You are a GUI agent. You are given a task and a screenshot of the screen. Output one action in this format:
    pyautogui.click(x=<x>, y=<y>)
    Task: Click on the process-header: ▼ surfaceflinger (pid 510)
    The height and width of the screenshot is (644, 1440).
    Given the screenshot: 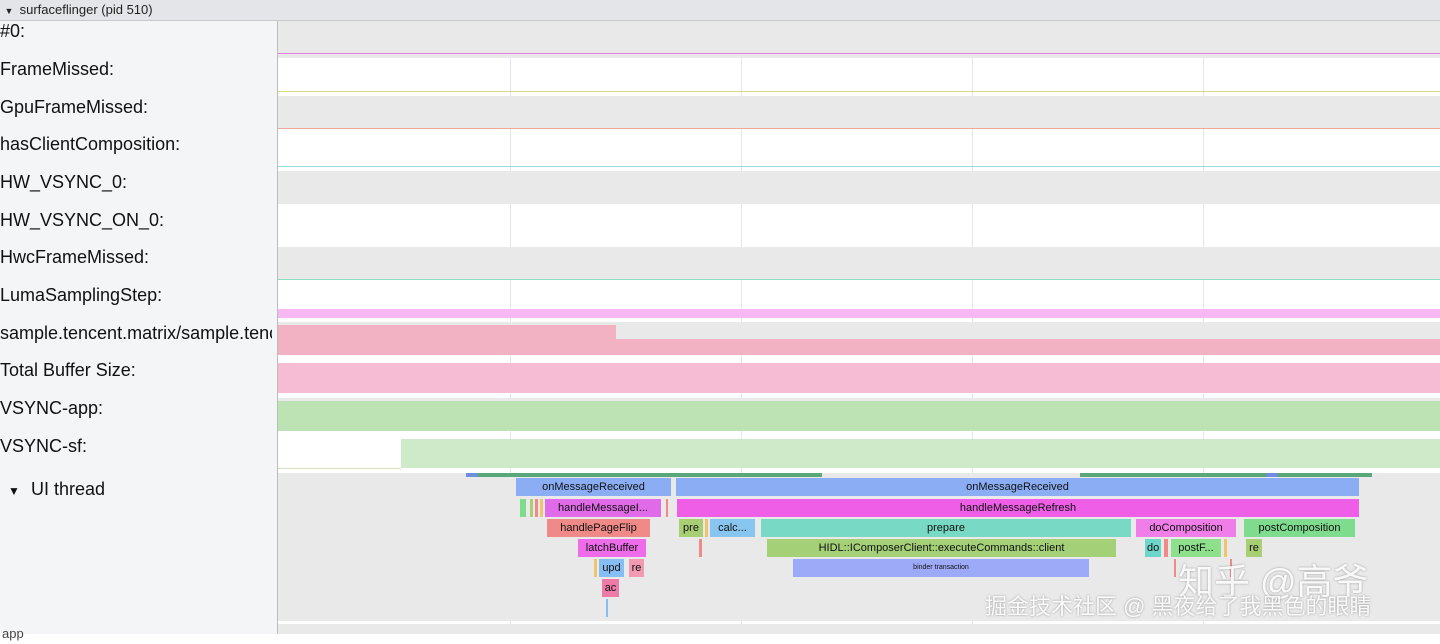 What is the action you would take?
    pyautogui.click(x=720, y=10)
    